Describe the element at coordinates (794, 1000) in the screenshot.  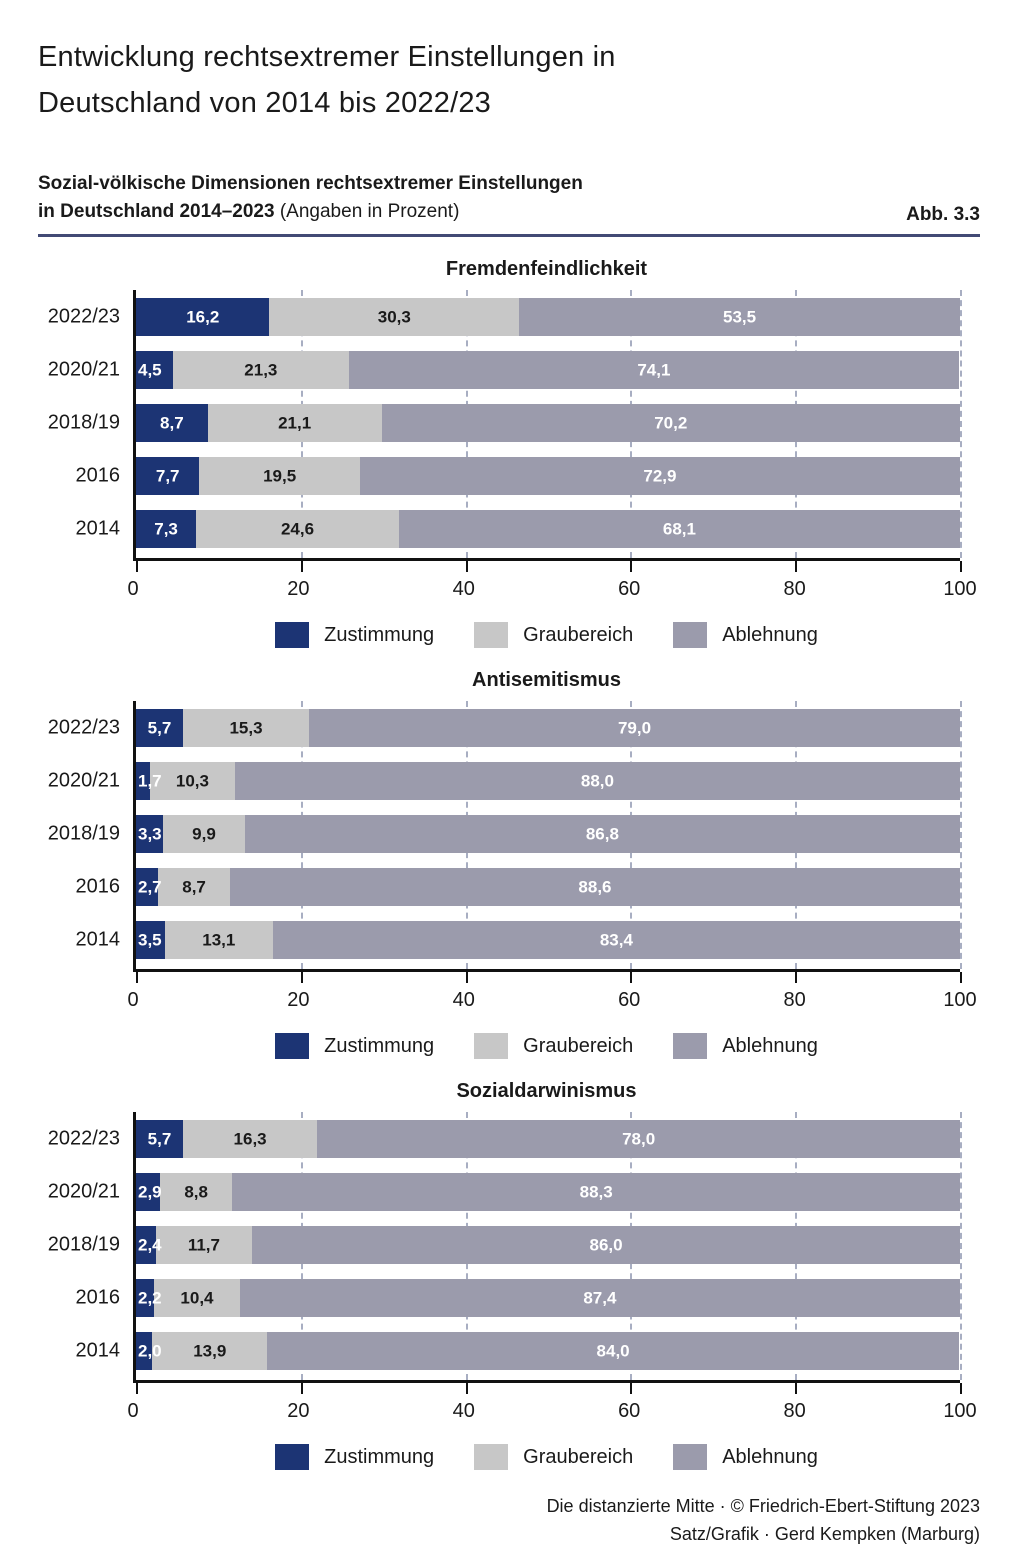
I see `axis-tick-label: 80` at that location.